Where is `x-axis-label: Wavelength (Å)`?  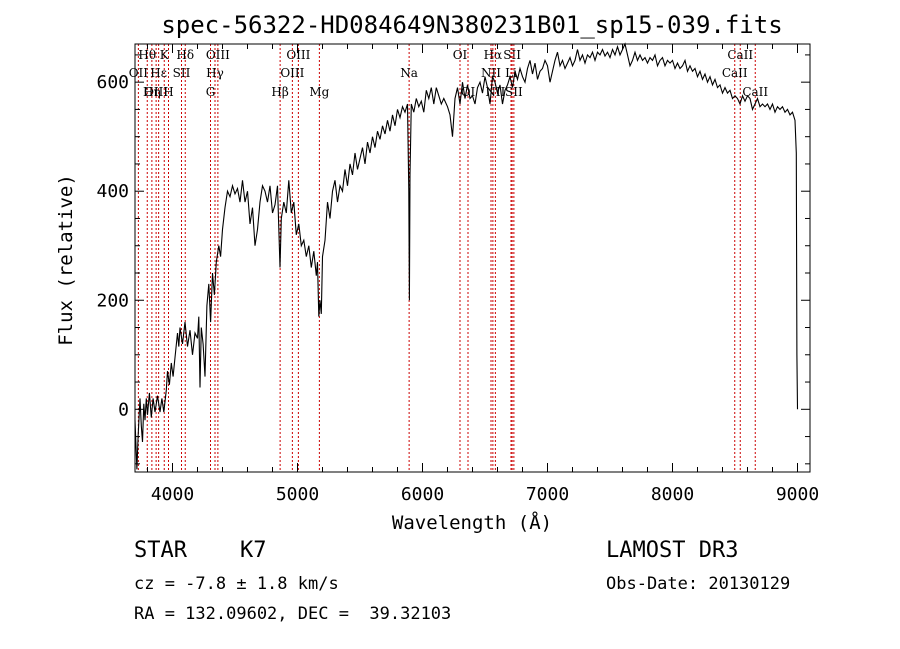
x-axis-label: Wavelength (Å) is located at coordinates (472, 522).